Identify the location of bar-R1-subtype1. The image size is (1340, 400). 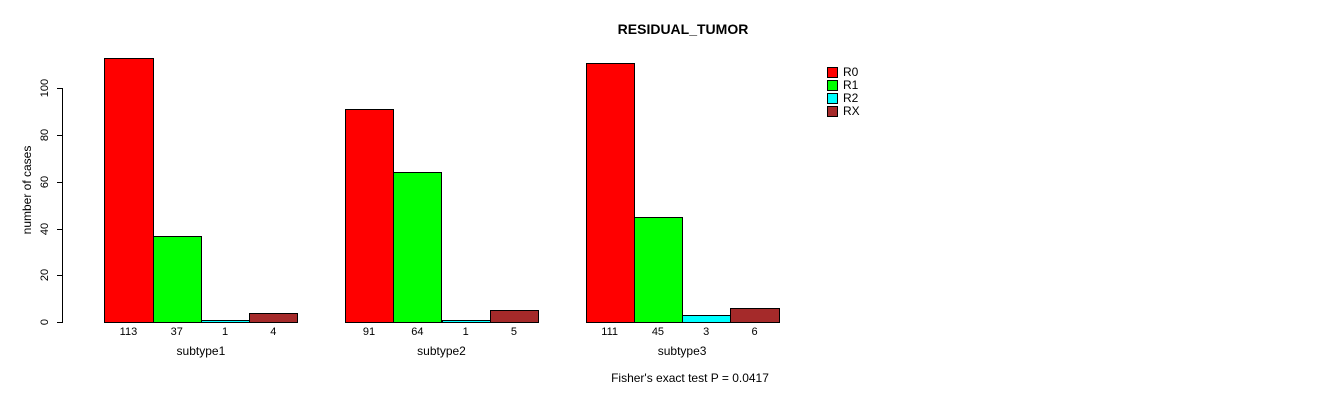
(177, 279).